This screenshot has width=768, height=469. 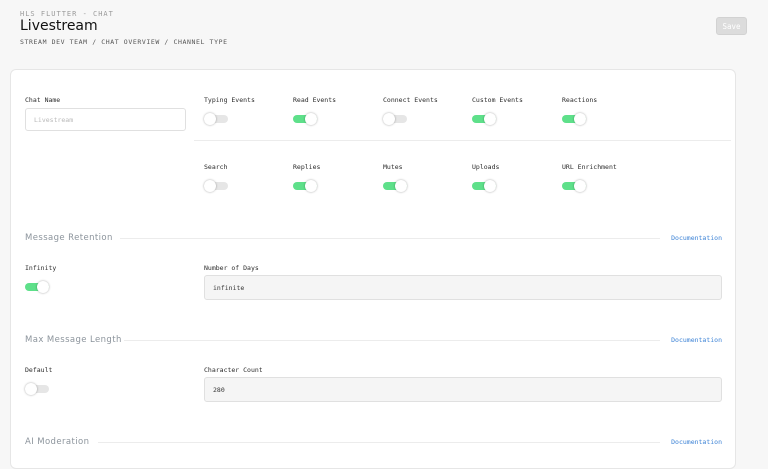 I want to click on divider, so click(x=462, y=140).